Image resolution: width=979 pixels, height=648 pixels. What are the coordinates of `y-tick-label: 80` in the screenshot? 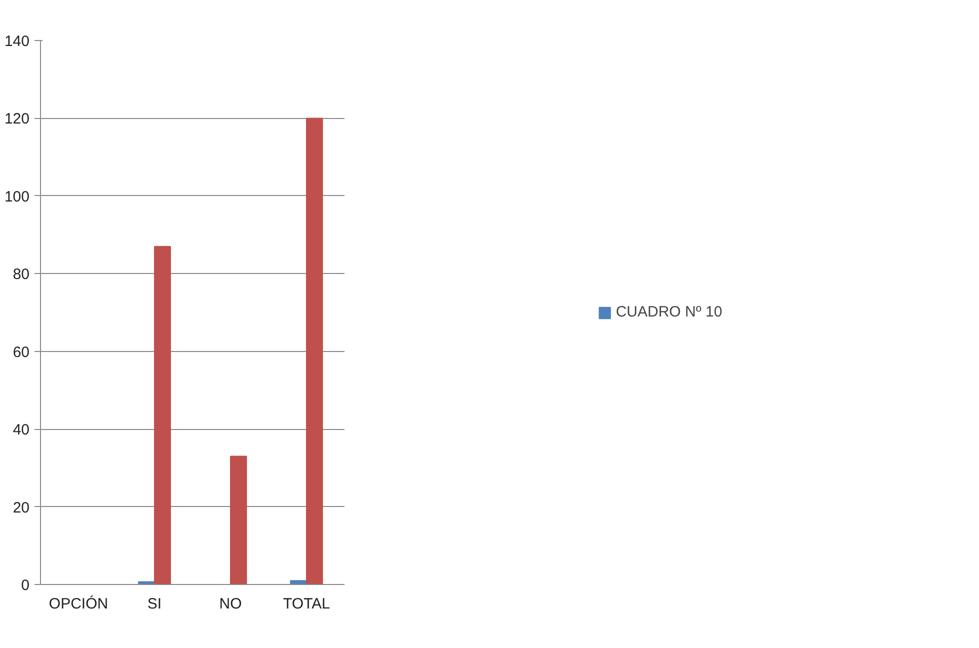 It's located at (21, 275).